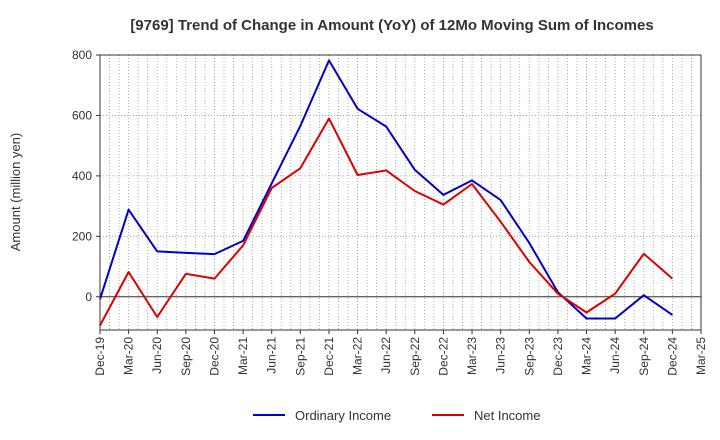 Image resolution: width=720 pixels, height=440 pixels. What do you see at coordinates (82, 236) in the screenshot?
I see `y-tick-label: 200` at bounding box center [82, 236].